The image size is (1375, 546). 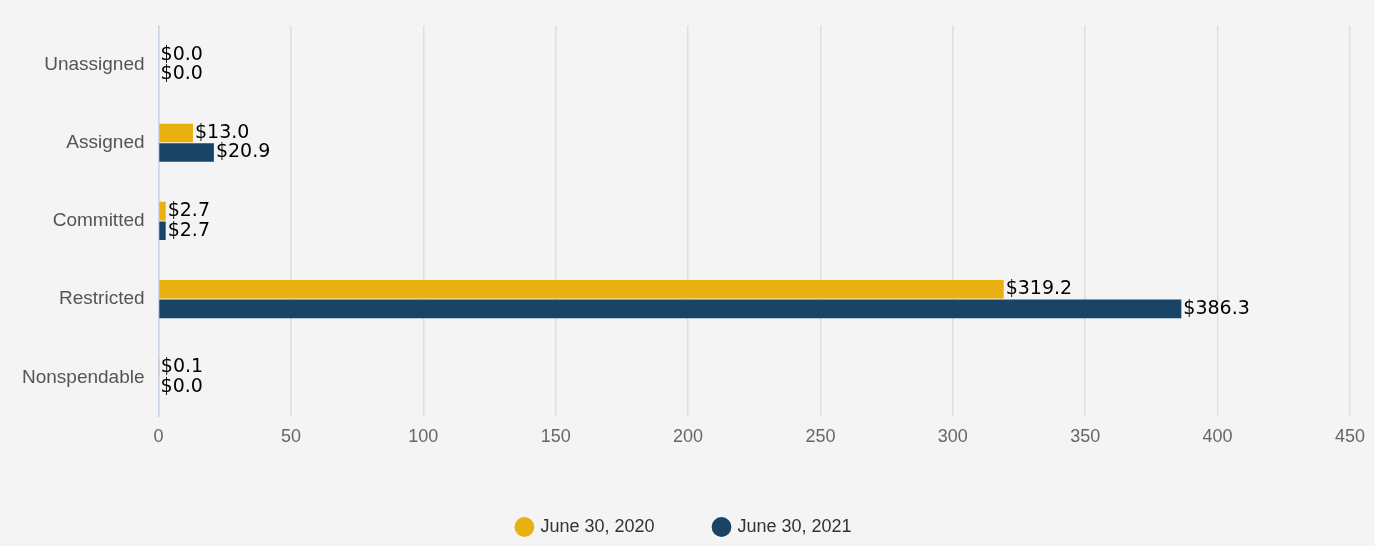 I want to click on x-tick-label: 450, so click(x=1350, y=436).